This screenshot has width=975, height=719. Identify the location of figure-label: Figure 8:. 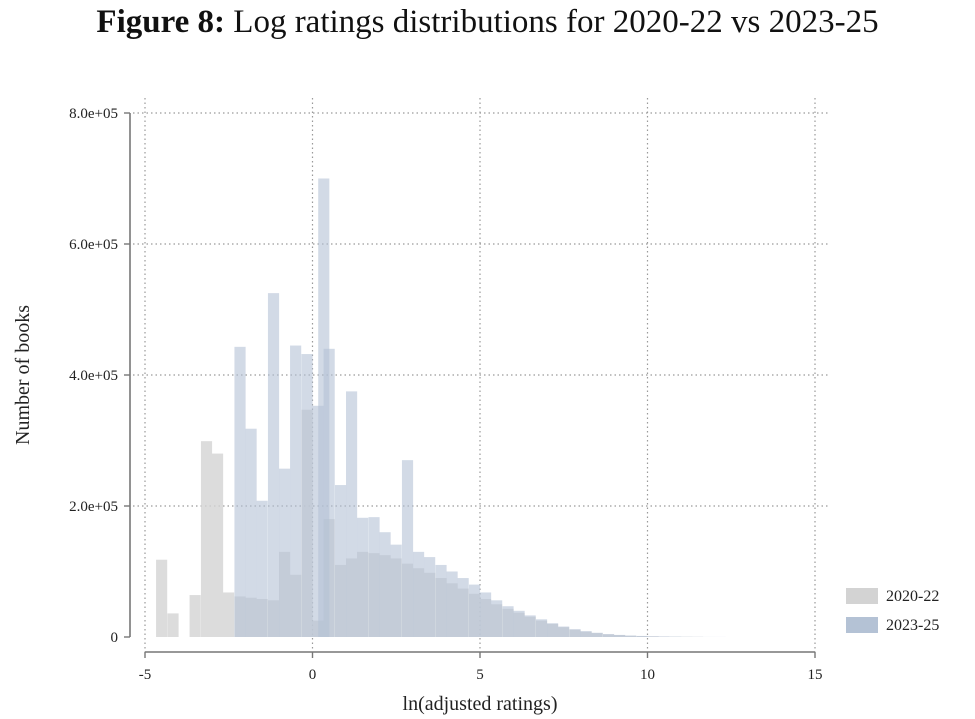
(161, 22).